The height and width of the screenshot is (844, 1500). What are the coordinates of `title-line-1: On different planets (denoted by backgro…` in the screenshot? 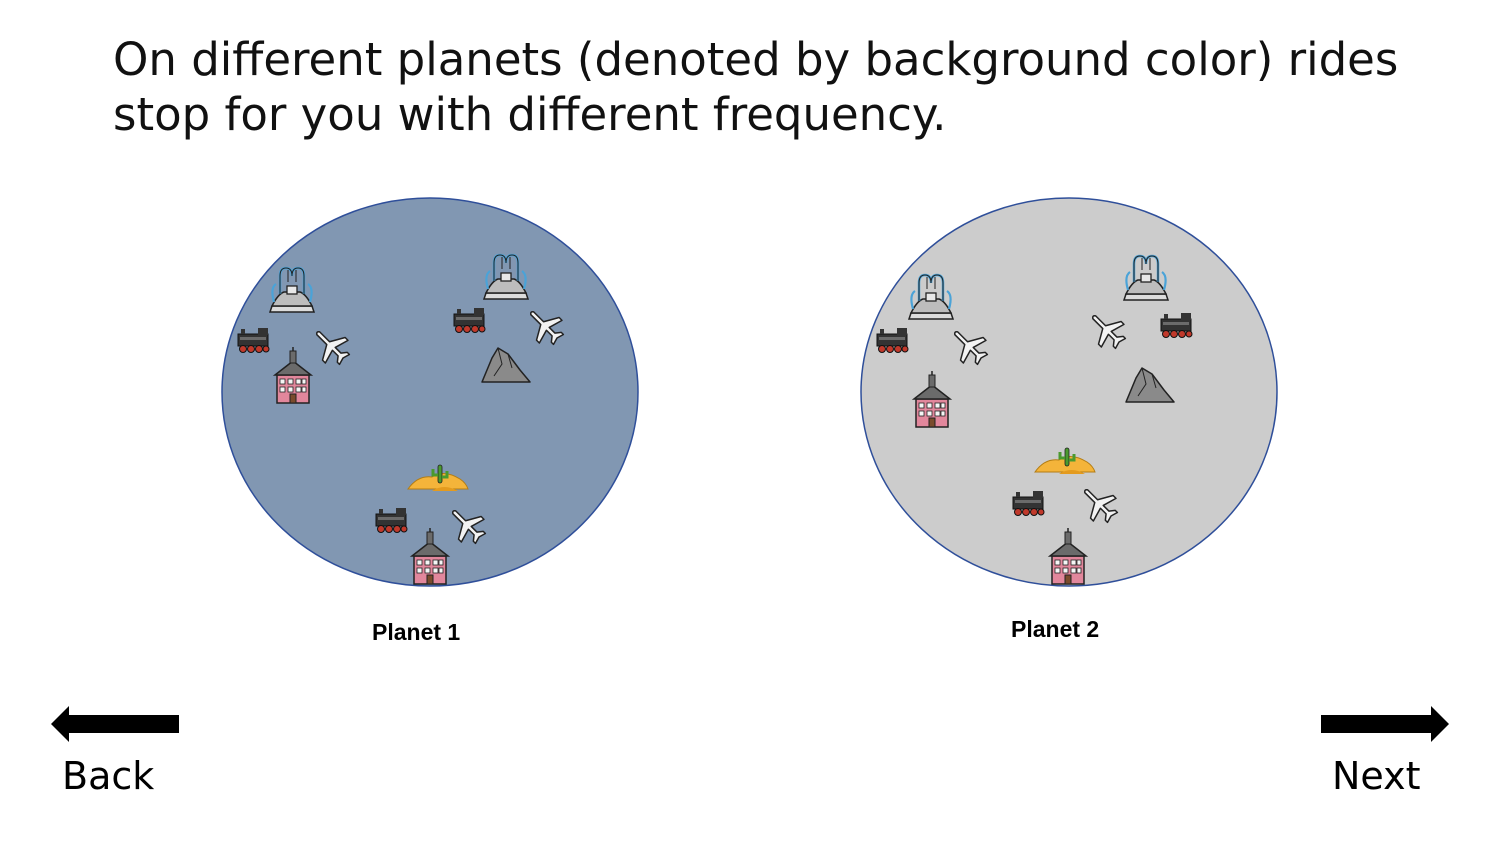 It's located at (756, 59).